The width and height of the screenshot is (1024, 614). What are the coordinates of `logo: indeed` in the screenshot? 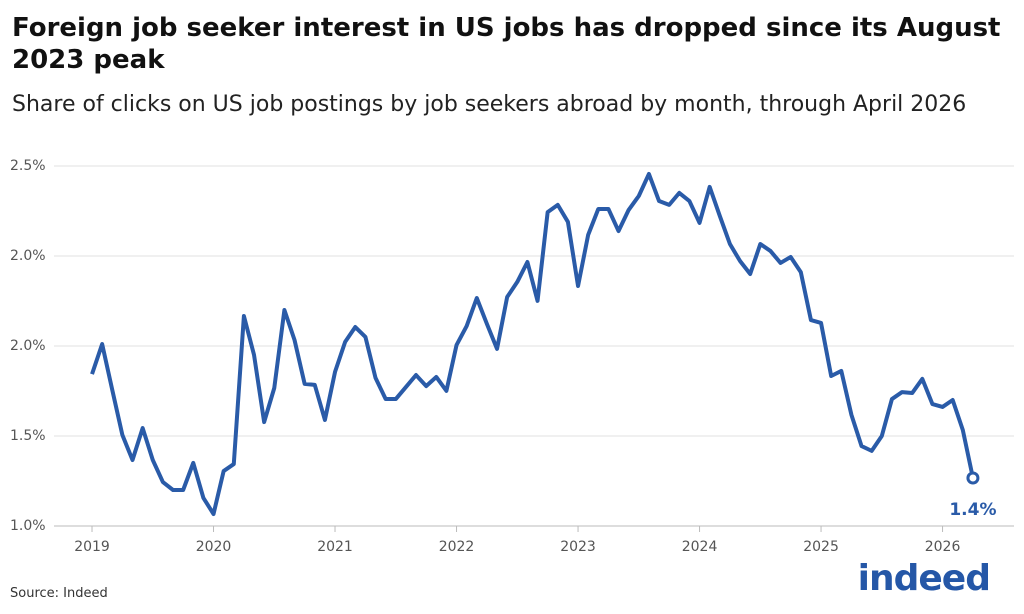 It's located at (924, 578).